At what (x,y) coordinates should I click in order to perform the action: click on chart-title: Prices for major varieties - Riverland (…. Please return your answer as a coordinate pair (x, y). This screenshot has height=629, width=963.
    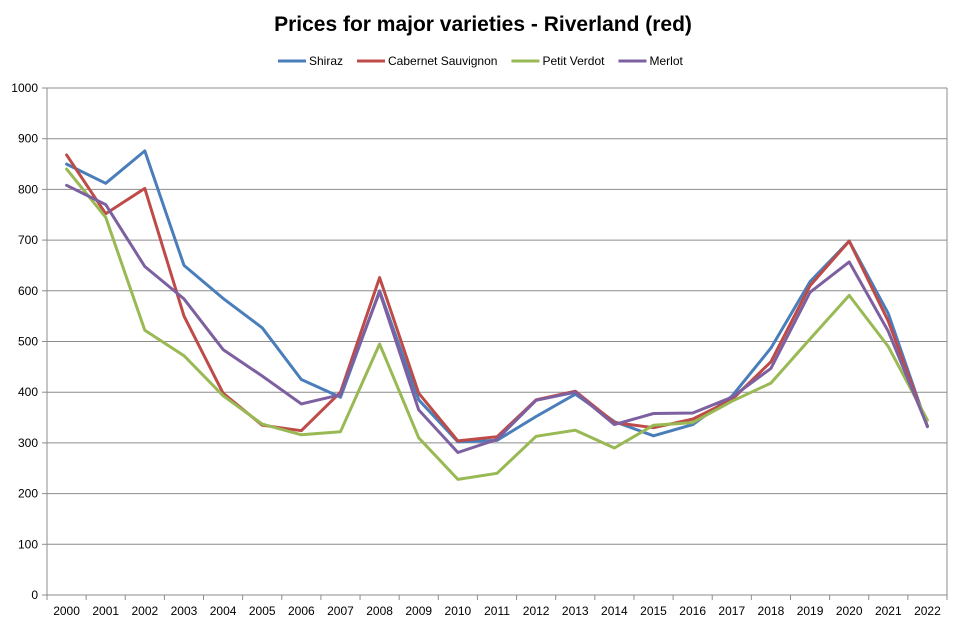
    Looking at the image, I should click on (483, 24).